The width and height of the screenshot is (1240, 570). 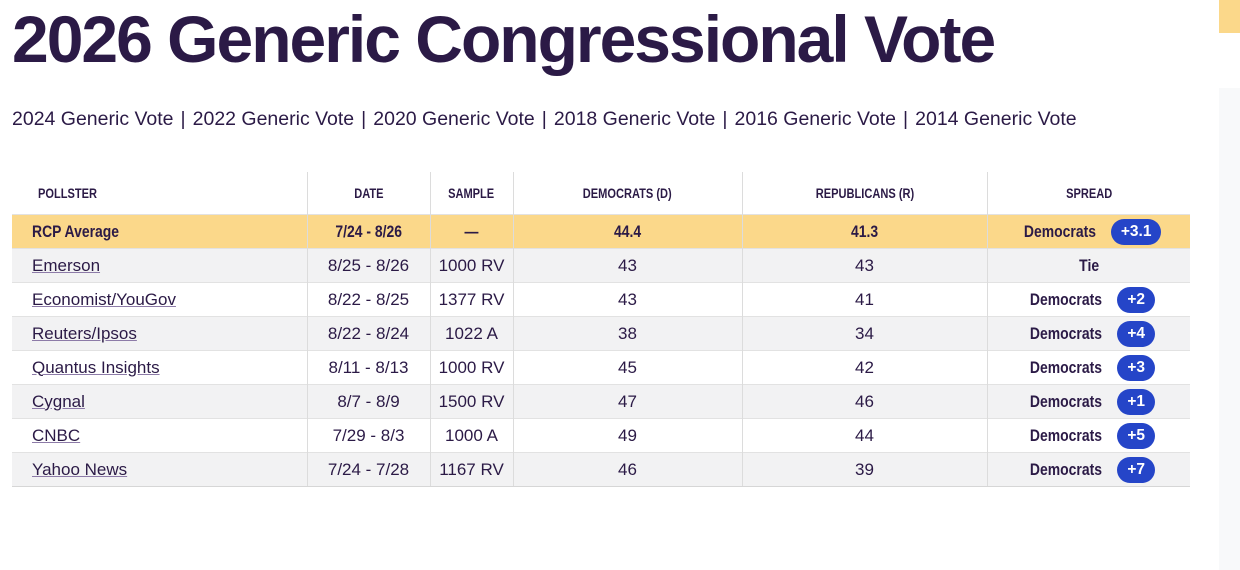 I want to click on date-cell: 8/7 - 8/9, so click(x=368, y=401).